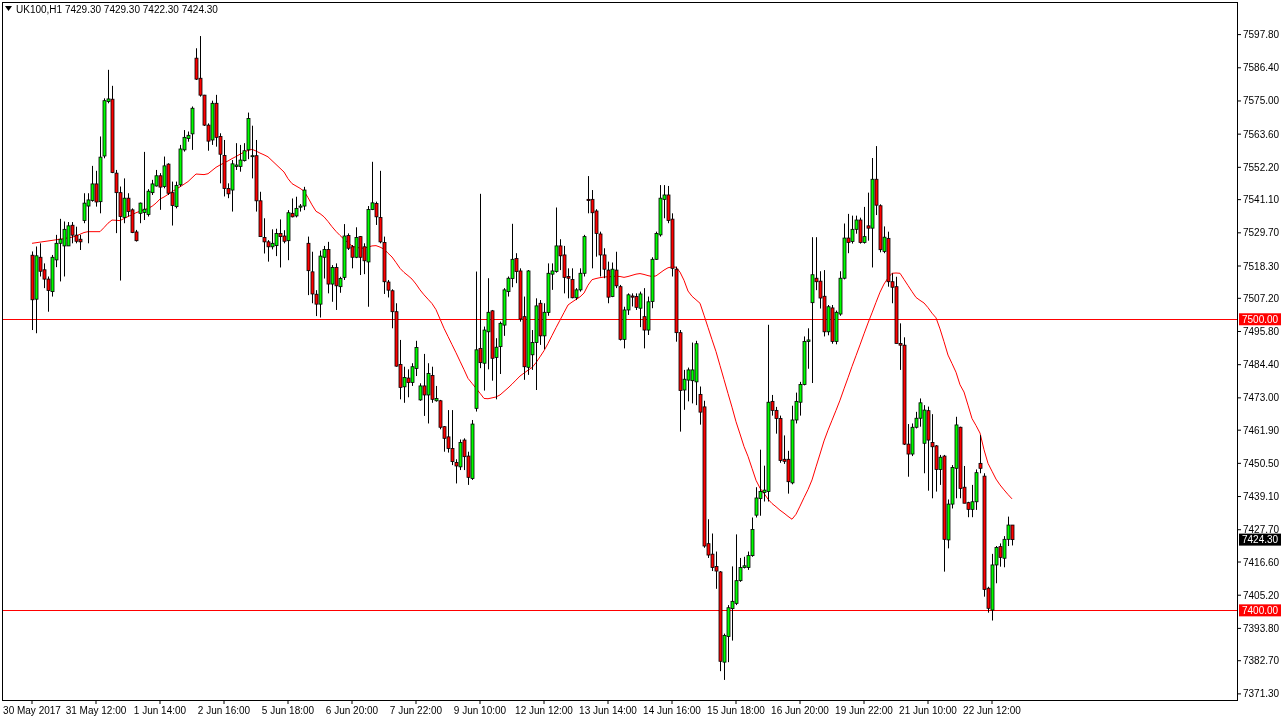  I want to click on x-tick-label: 12 Jun 12:00, so click(544, 710).